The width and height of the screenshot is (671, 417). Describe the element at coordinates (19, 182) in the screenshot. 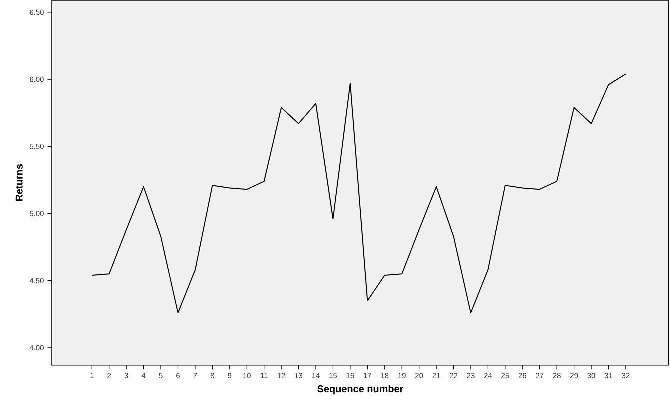

I see `y-axis-title: Returns` at that location.